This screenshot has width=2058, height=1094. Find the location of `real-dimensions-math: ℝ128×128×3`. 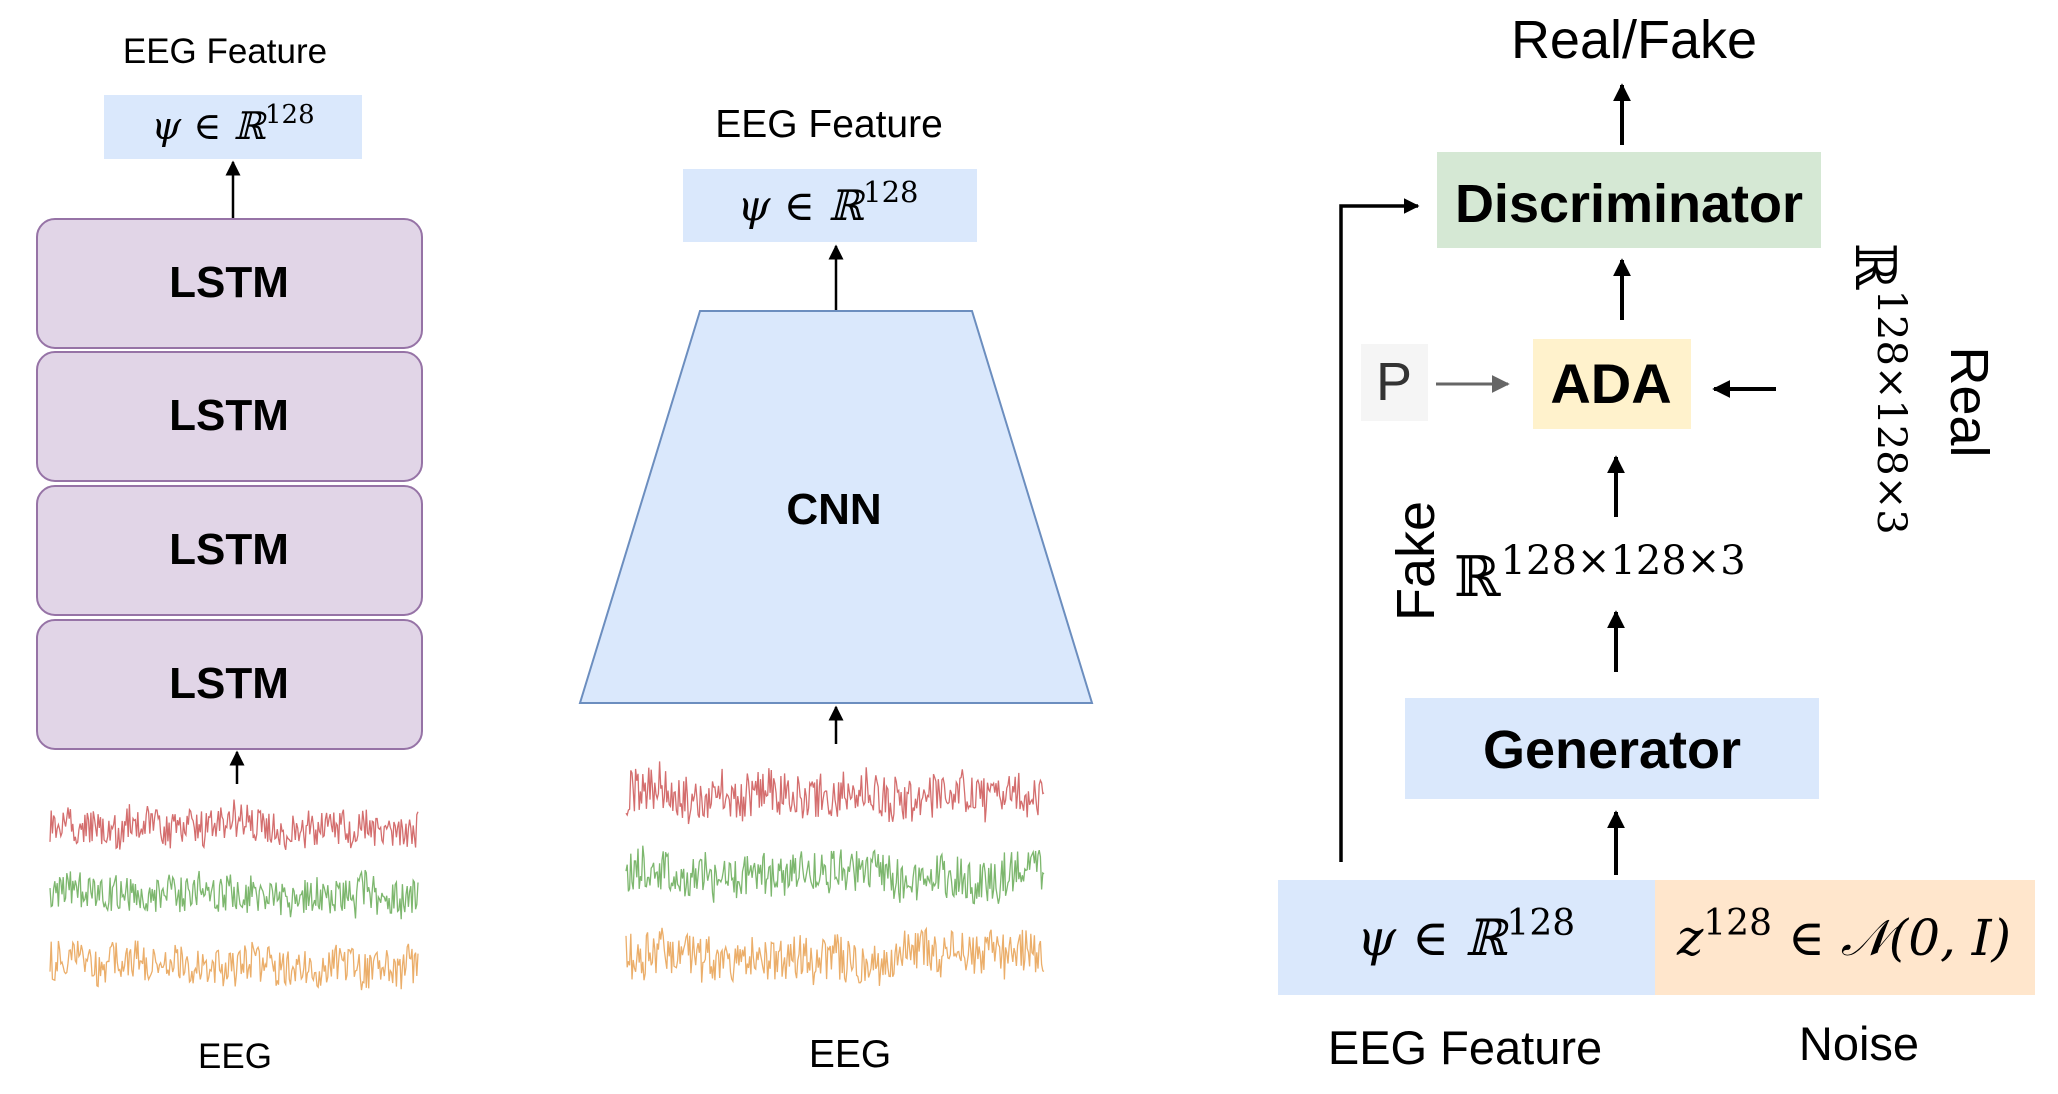

real-dimensions-math: ℝ128×128×3 is located at coordinates (1878, 389).